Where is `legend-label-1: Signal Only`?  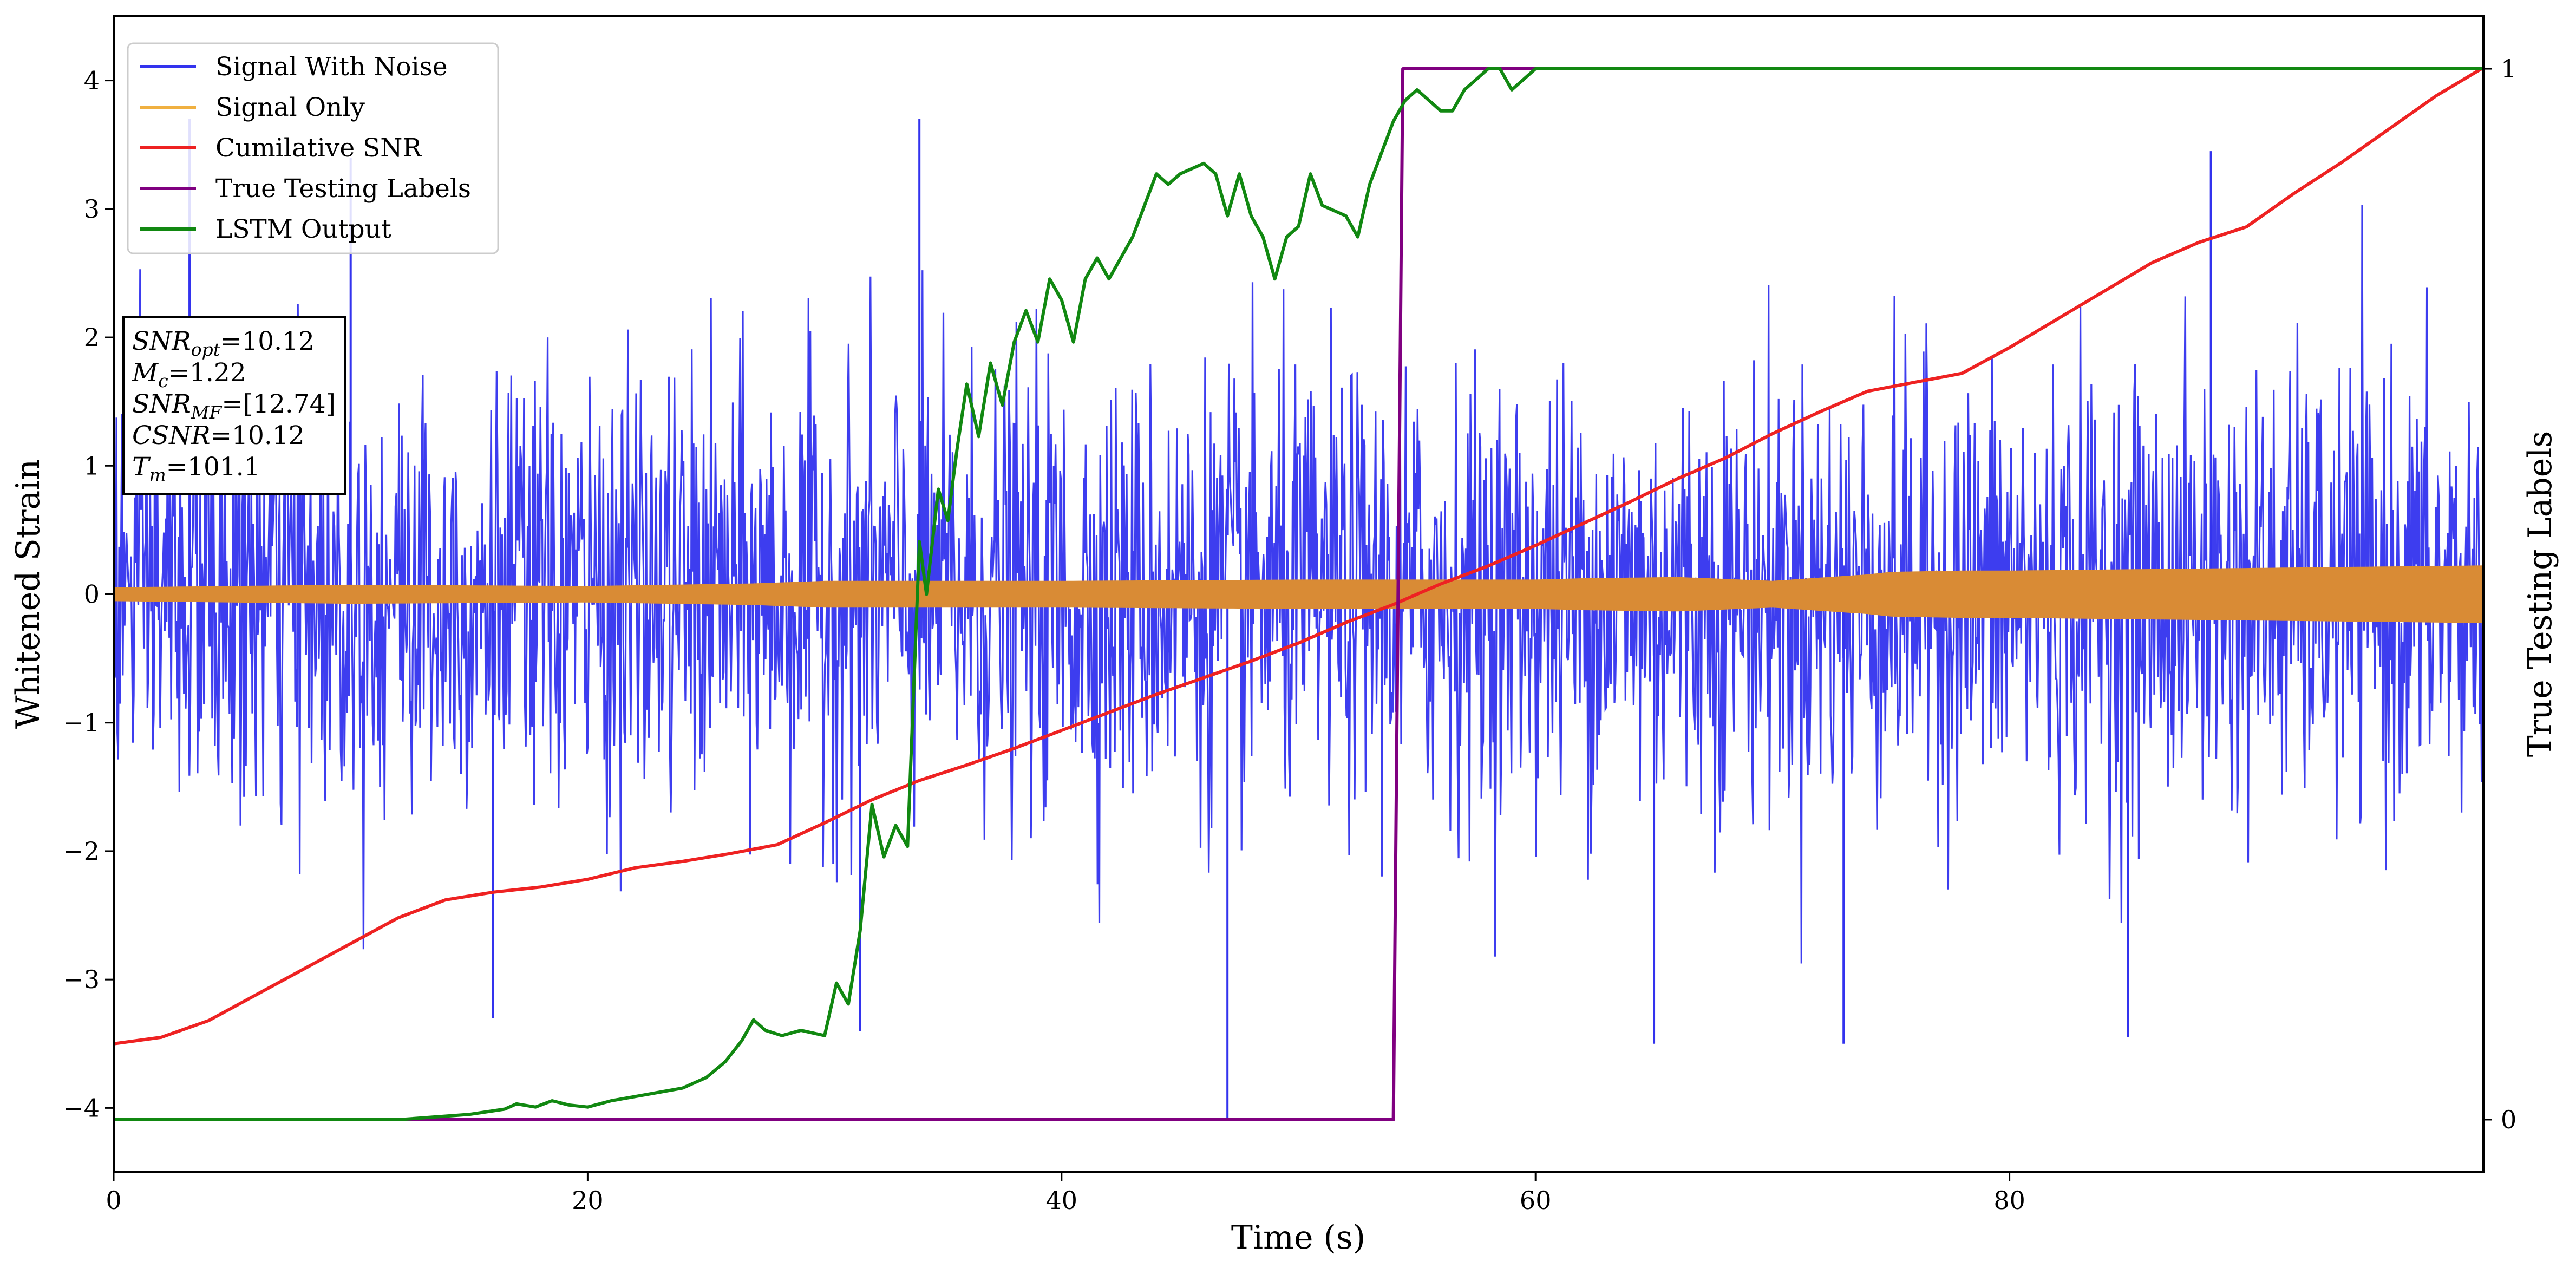 legend-label-1: Signal Only is located at coordinates (290, 107).